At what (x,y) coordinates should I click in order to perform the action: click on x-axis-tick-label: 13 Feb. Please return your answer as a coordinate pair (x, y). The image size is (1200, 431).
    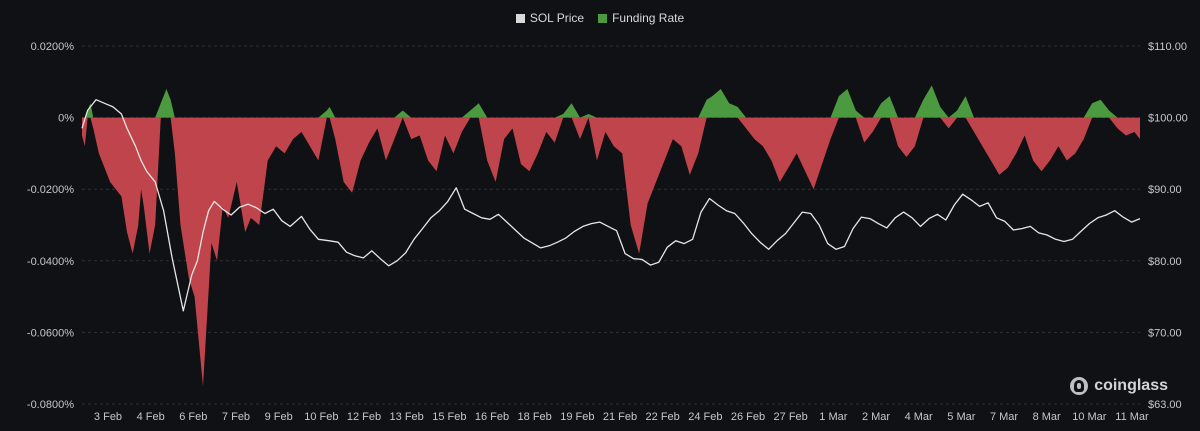
    Looking at the image, I should click on (407, 417).